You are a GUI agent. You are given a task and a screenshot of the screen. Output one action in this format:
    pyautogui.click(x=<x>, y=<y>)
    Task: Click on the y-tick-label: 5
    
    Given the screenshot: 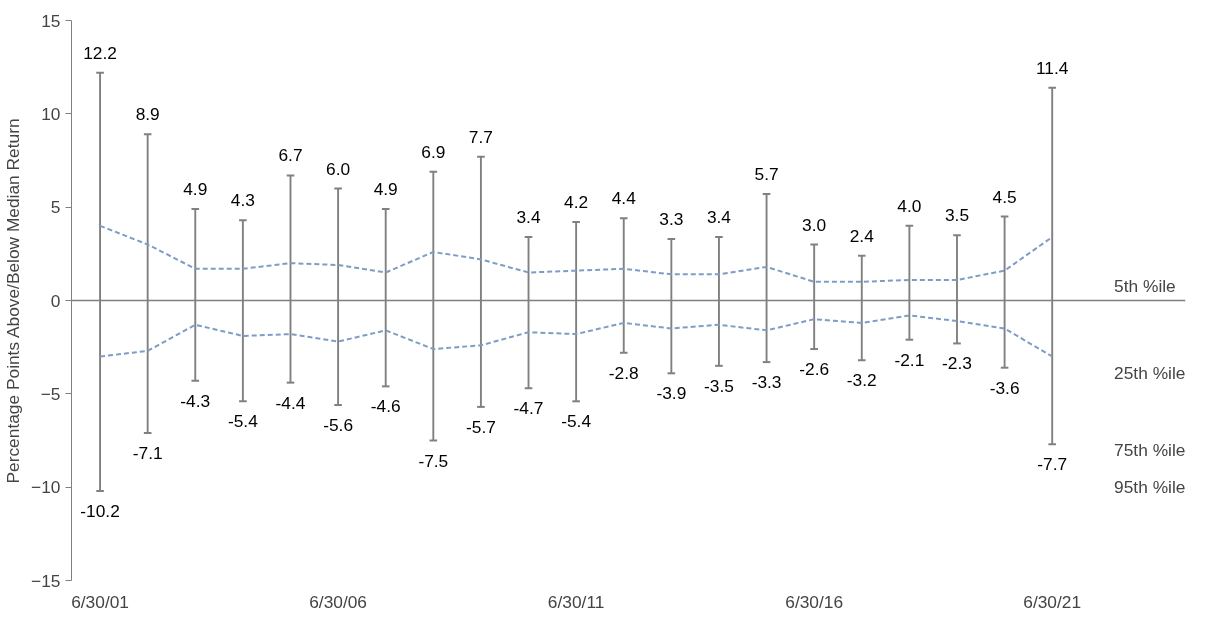 What is the action you would take?
    pyautogui.click(x=55, y=207)
    